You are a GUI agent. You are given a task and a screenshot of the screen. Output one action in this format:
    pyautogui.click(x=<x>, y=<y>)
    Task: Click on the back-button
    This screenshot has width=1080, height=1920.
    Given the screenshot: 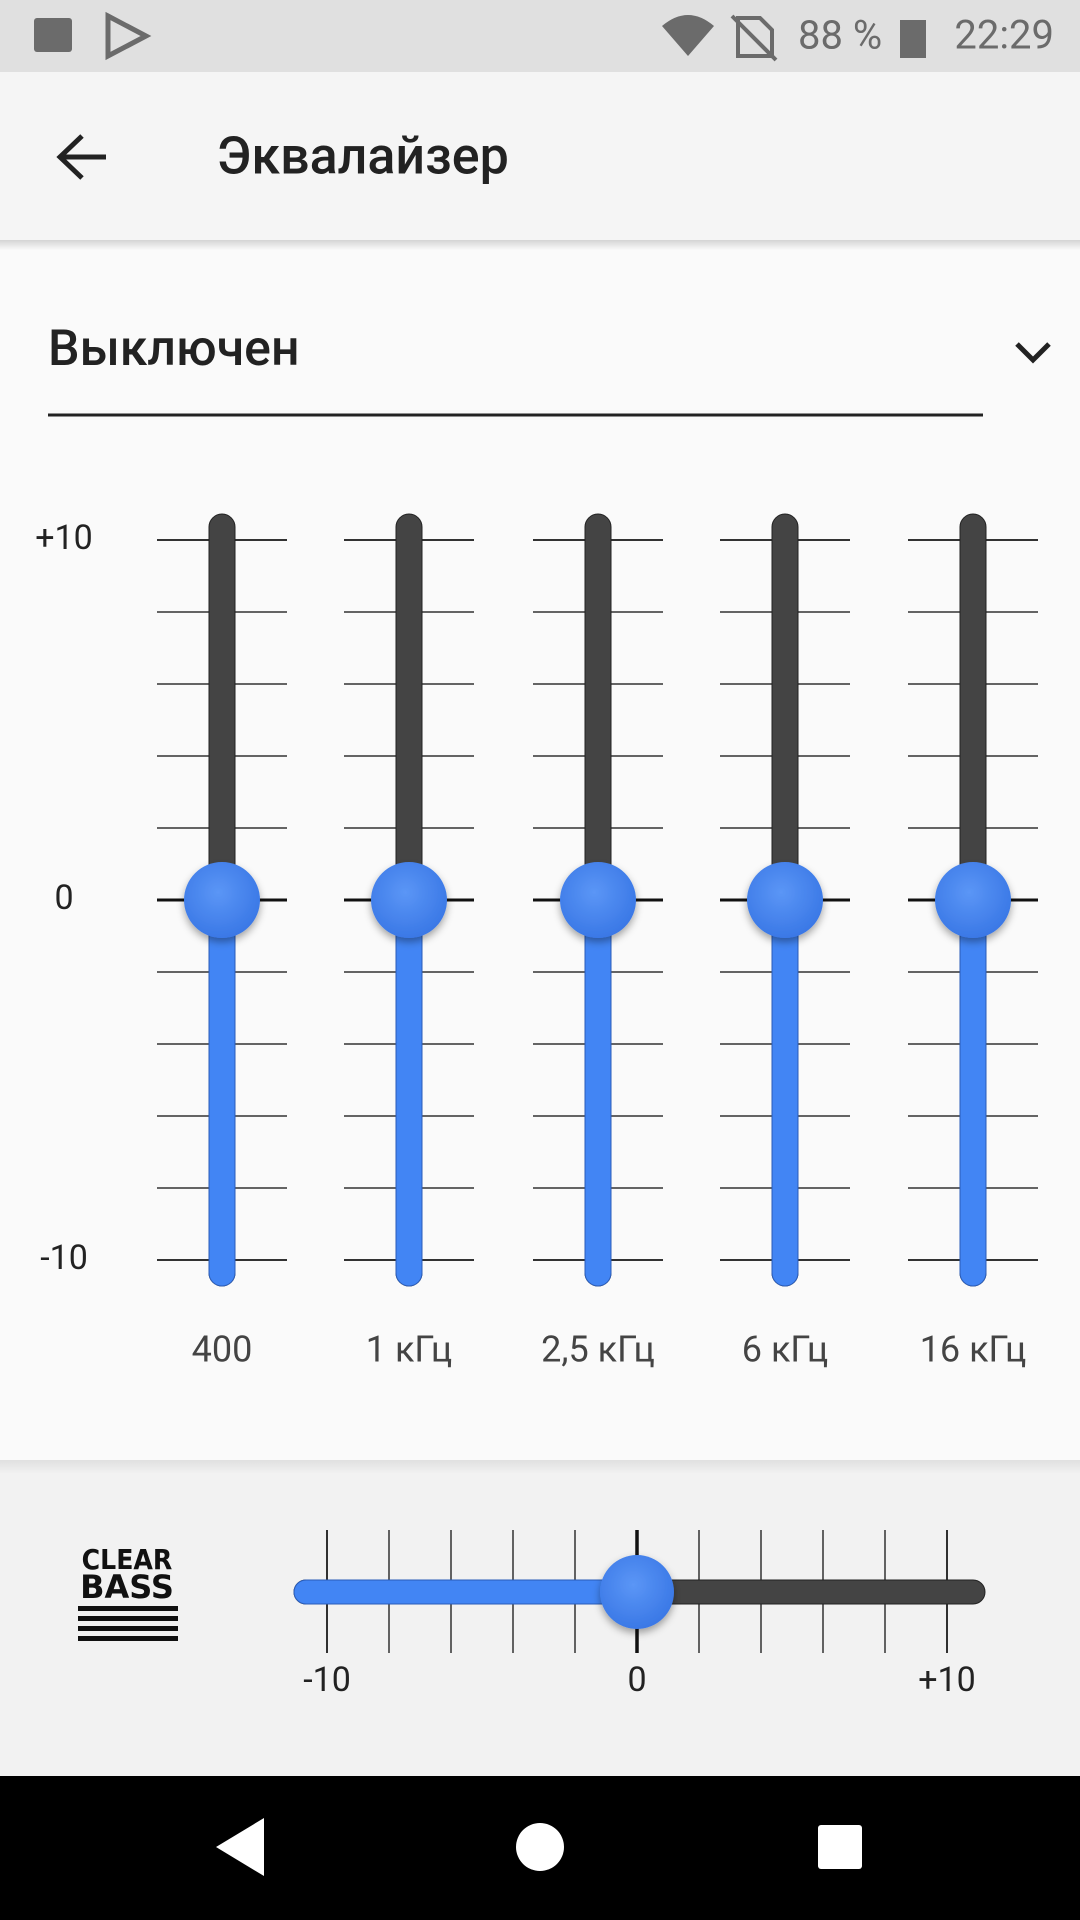 What is the action you would take?
    pyautogui.click(x=81, y=157)
    